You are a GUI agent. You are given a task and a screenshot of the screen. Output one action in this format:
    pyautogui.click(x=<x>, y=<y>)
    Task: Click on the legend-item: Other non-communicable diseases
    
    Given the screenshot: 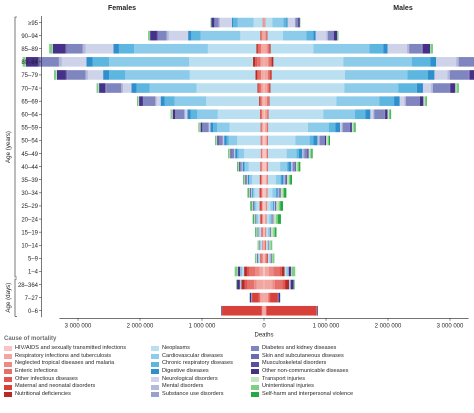 What is the action you would take?
    pyautogui.click(x=302, y=372)
    